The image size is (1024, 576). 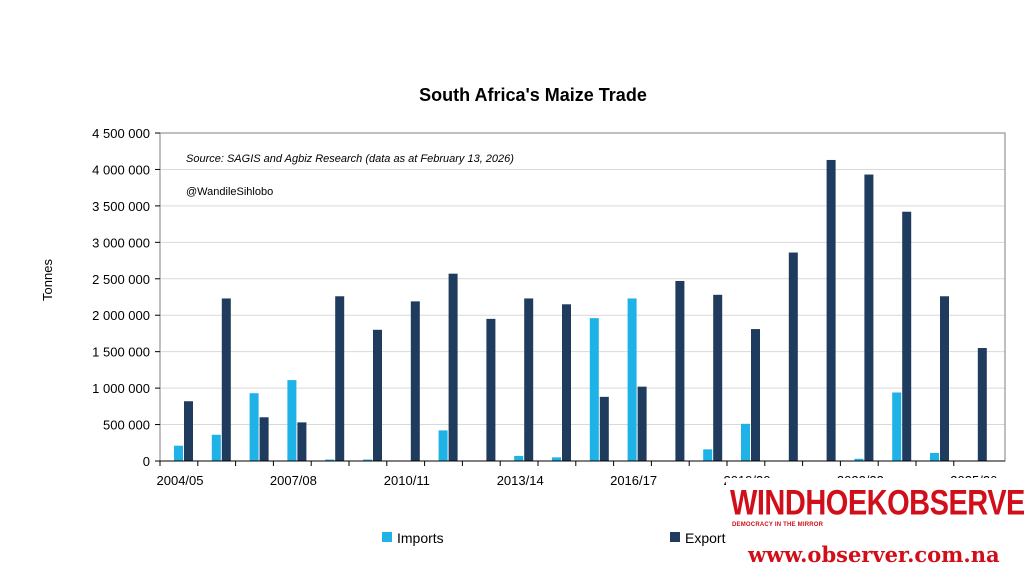 I want to click on y-tick-label: 4 500 000, so click(x=121, y=133).